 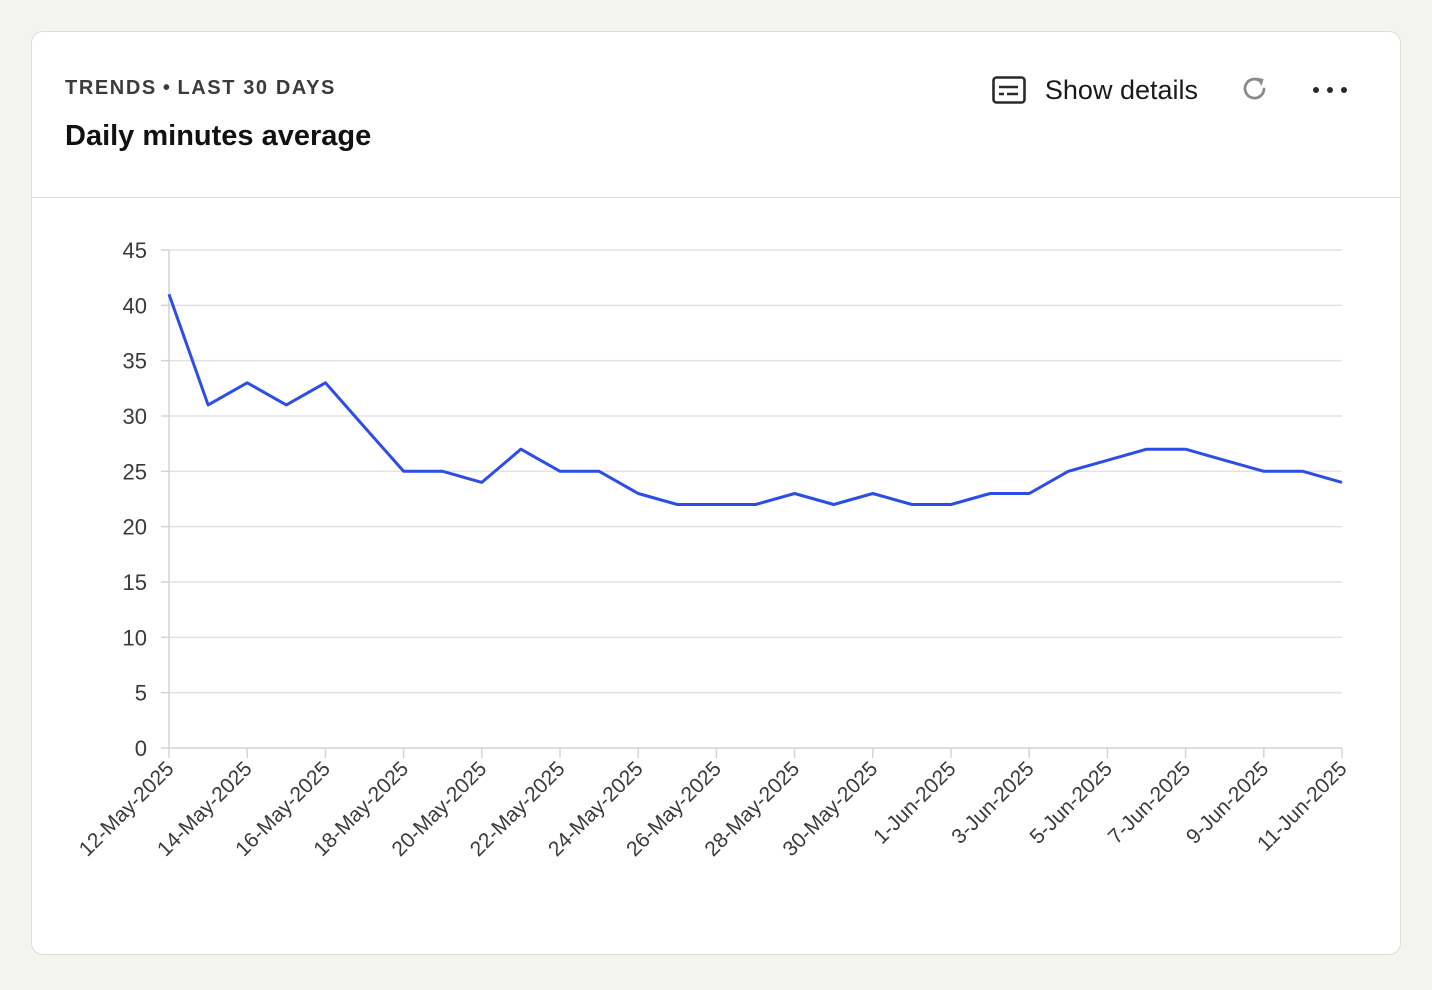 What do you see at coordinates (135, 361) in the screenshot?
I see `y-tick-label: 35` at bounding box center [135, 361].